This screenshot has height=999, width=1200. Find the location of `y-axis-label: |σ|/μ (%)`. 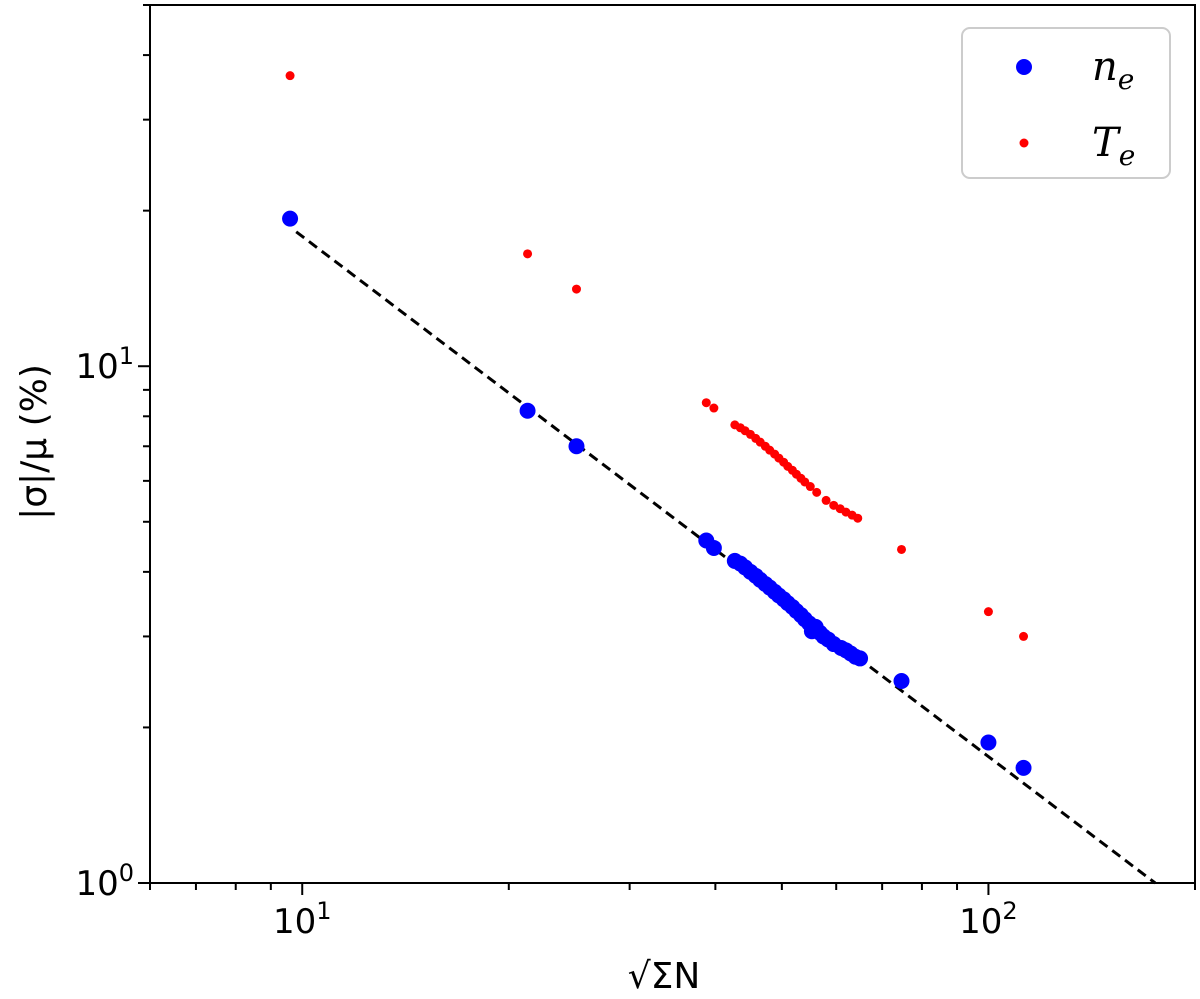

y-axis-label: |σ|/μ (%) is located at coordinates (34, 442).